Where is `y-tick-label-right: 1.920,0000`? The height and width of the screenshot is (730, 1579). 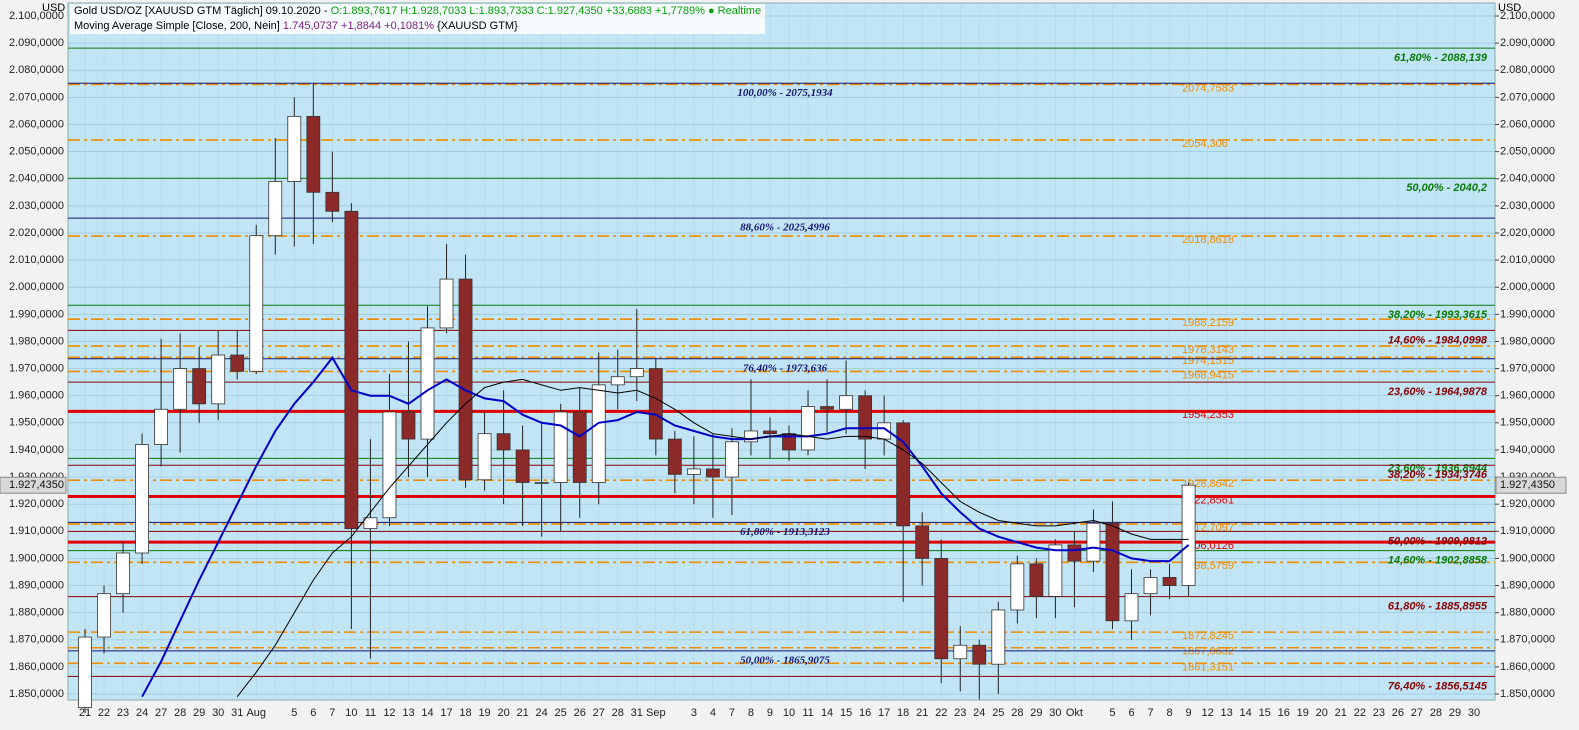
y-tick-label-right: 1.920,0000 is located at coordinates (1527, 504).